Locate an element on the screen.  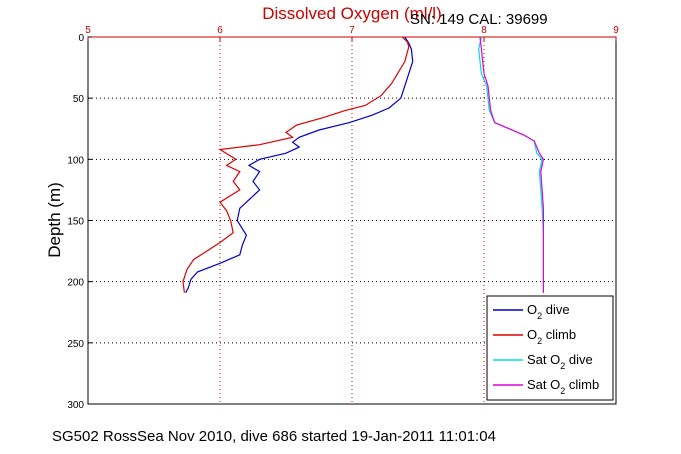
y-tick-label: 50 is located at coordinates (79, 99).